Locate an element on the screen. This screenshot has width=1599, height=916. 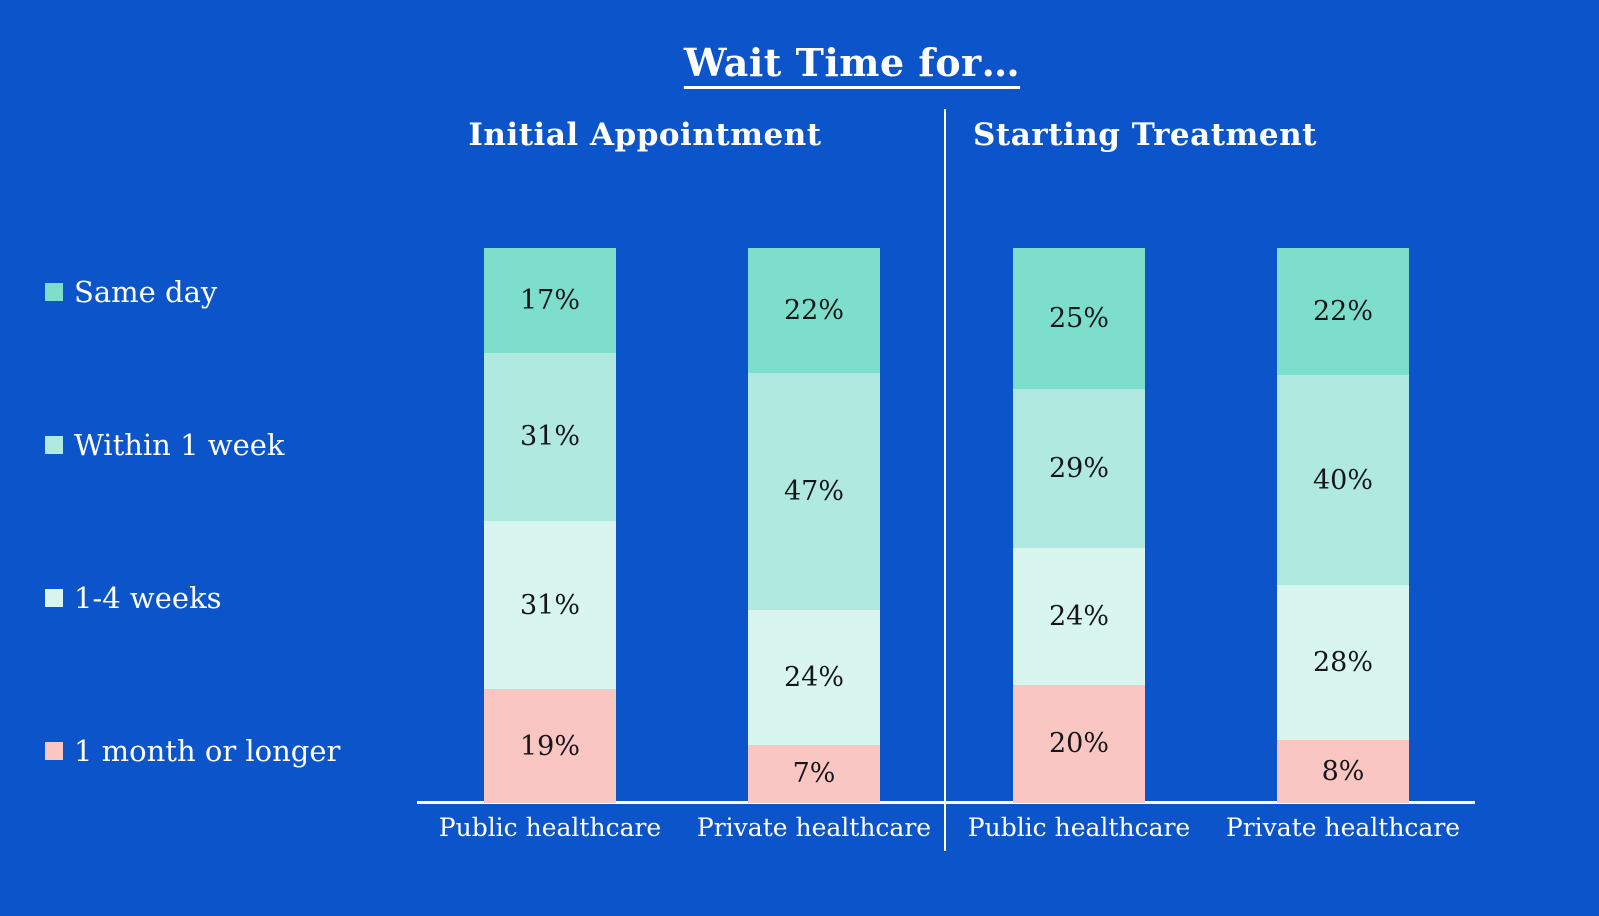
segment-value-label: 17% is located at coordinates (549, 300).